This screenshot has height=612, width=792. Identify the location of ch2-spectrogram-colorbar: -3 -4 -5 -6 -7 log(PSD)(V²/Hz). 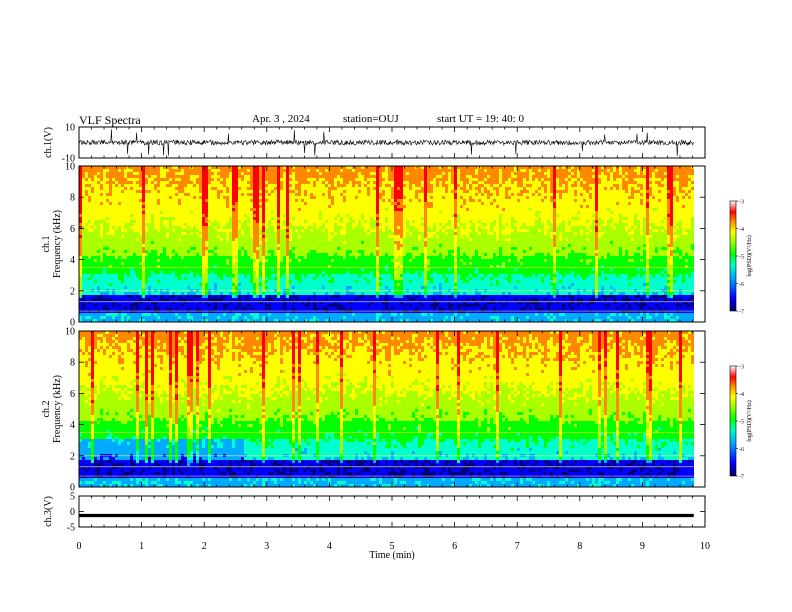
(741, 423).